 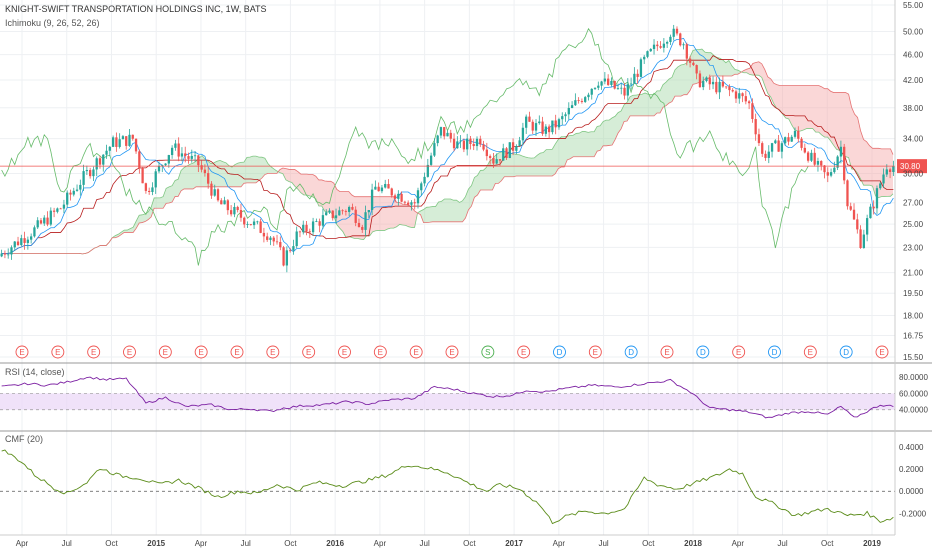 What do you see at coordinates (913, 31) in the screenshot?
I see `price-tick-1: 50.00` at bounding box center [913, 31].